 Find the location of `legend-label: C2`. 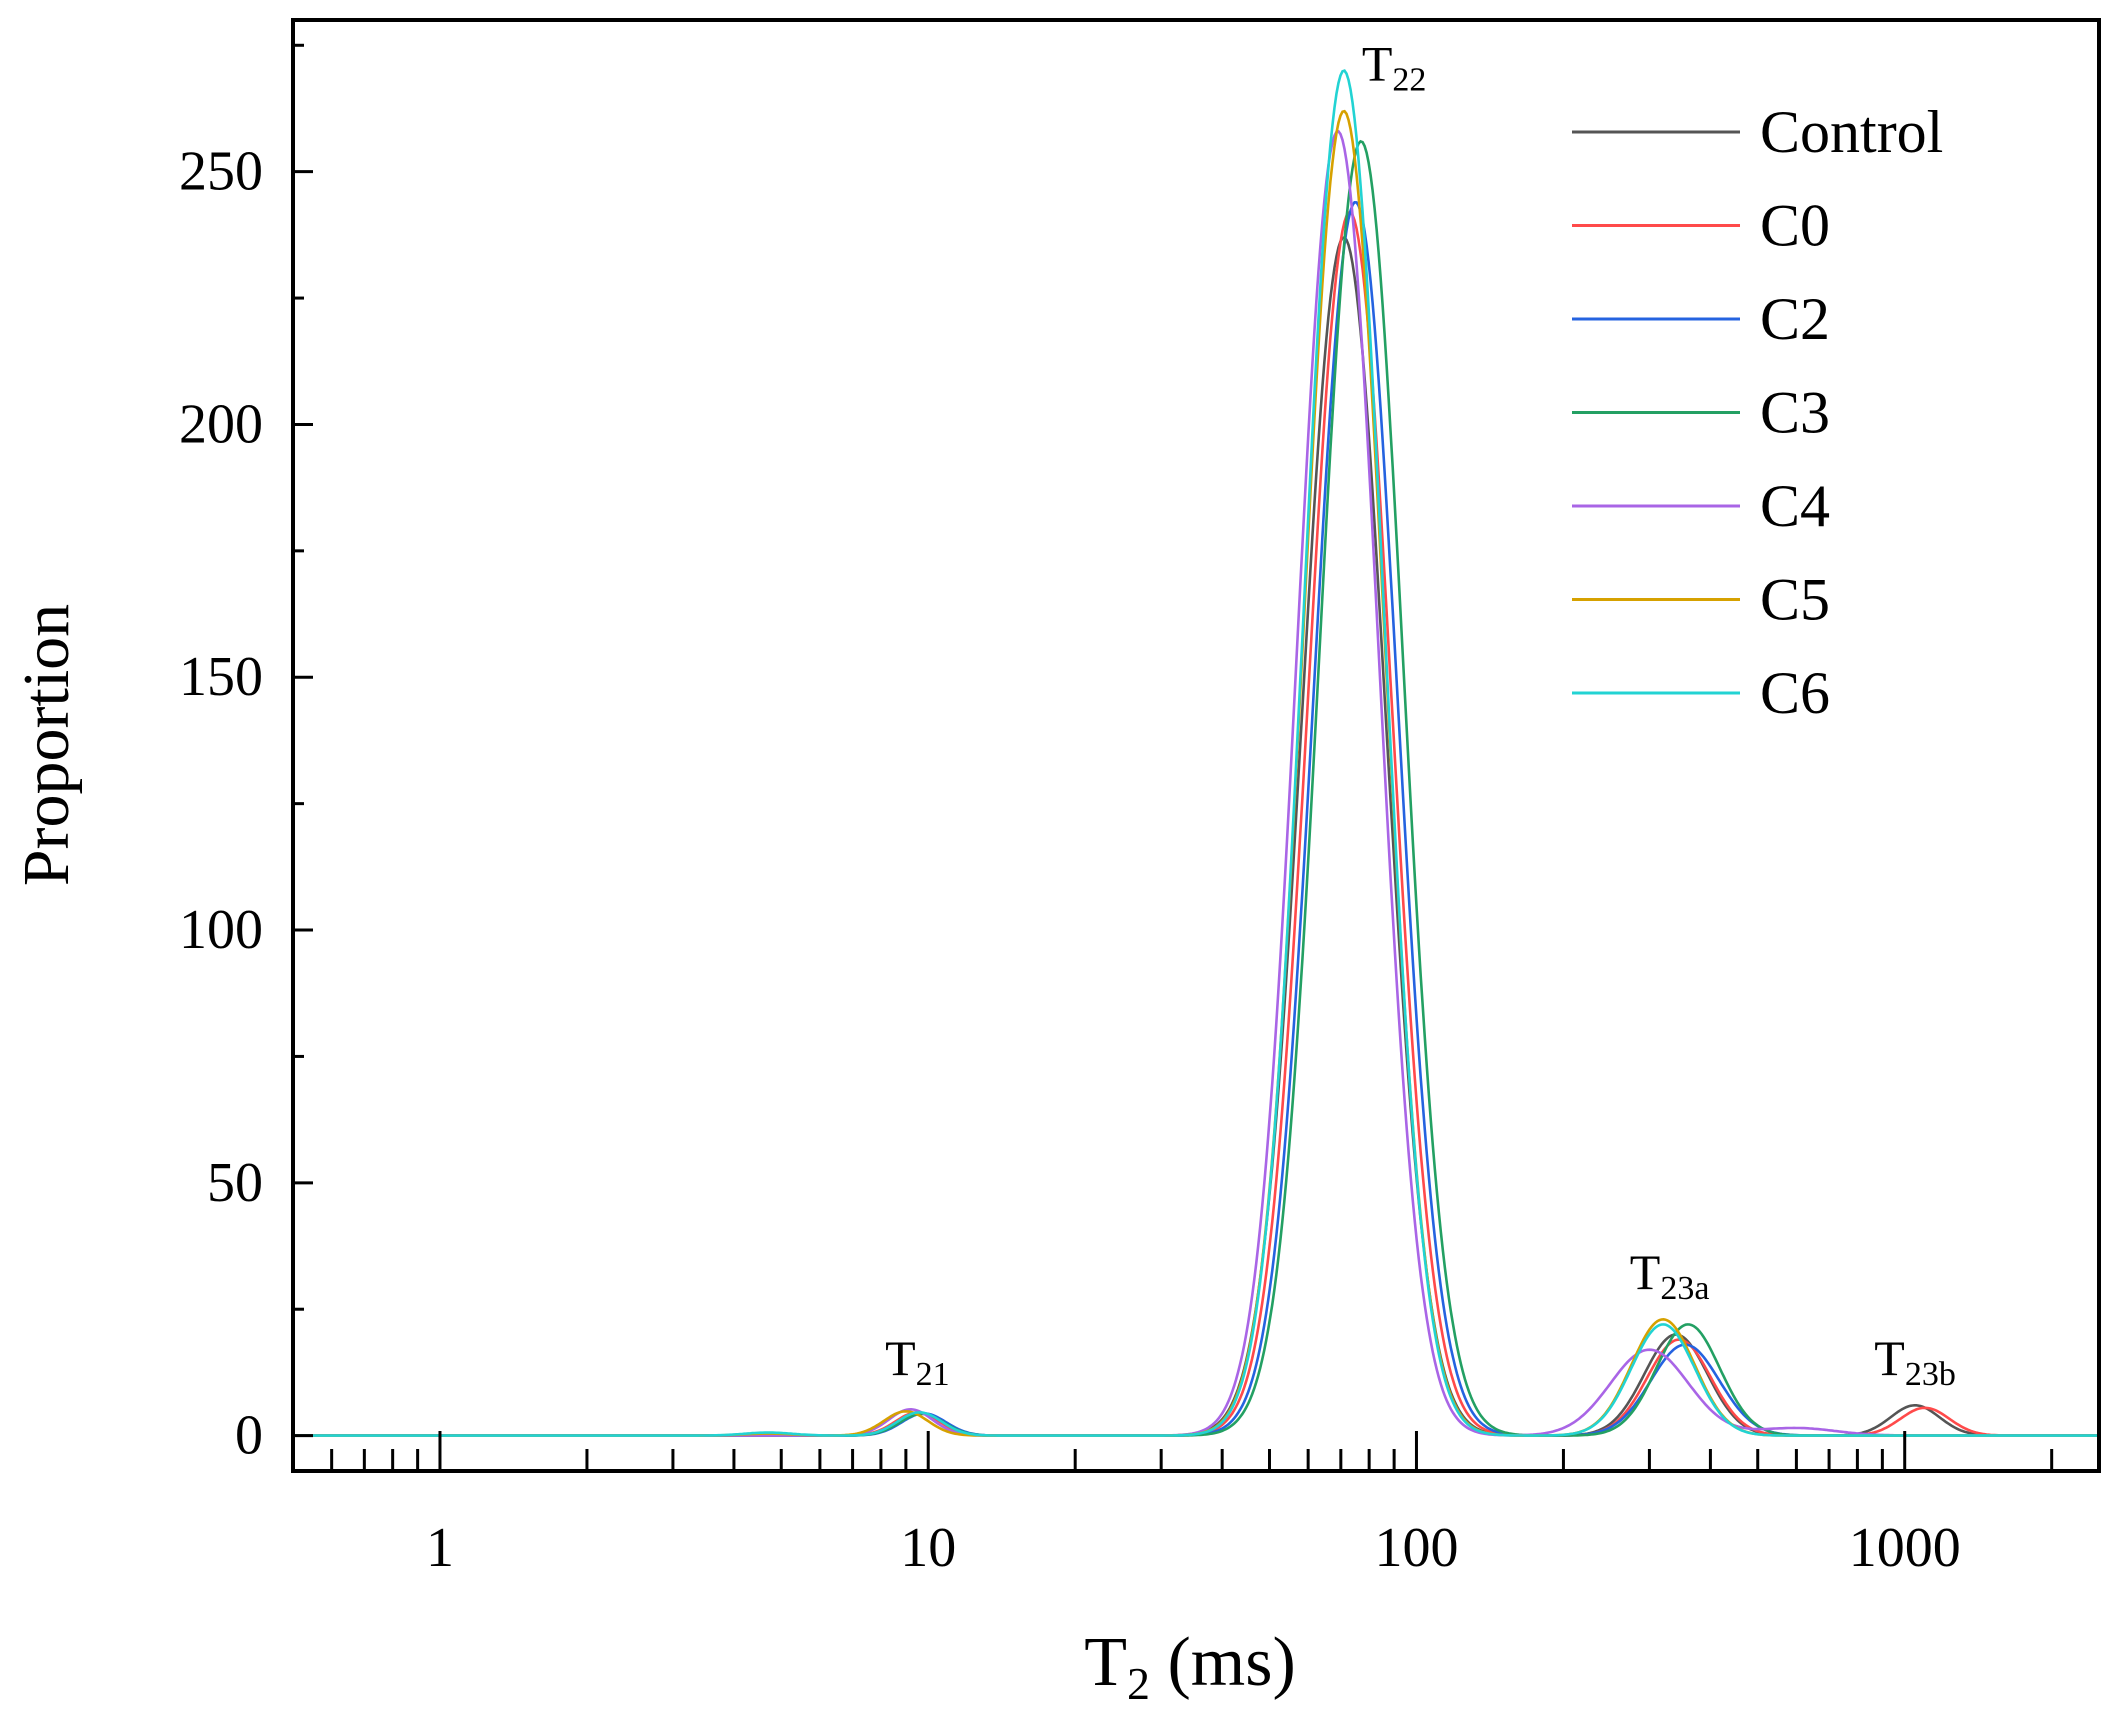

legend-label: C2 is located at coordinates (1795, 319).